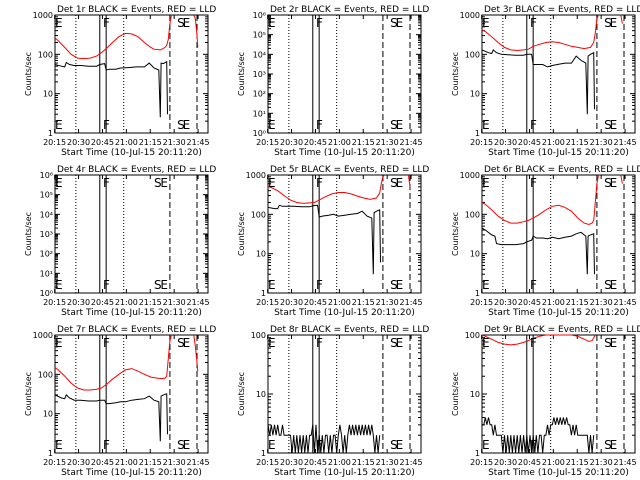  I want to click on y-tick-label: 10⁶, so click(259, 15).